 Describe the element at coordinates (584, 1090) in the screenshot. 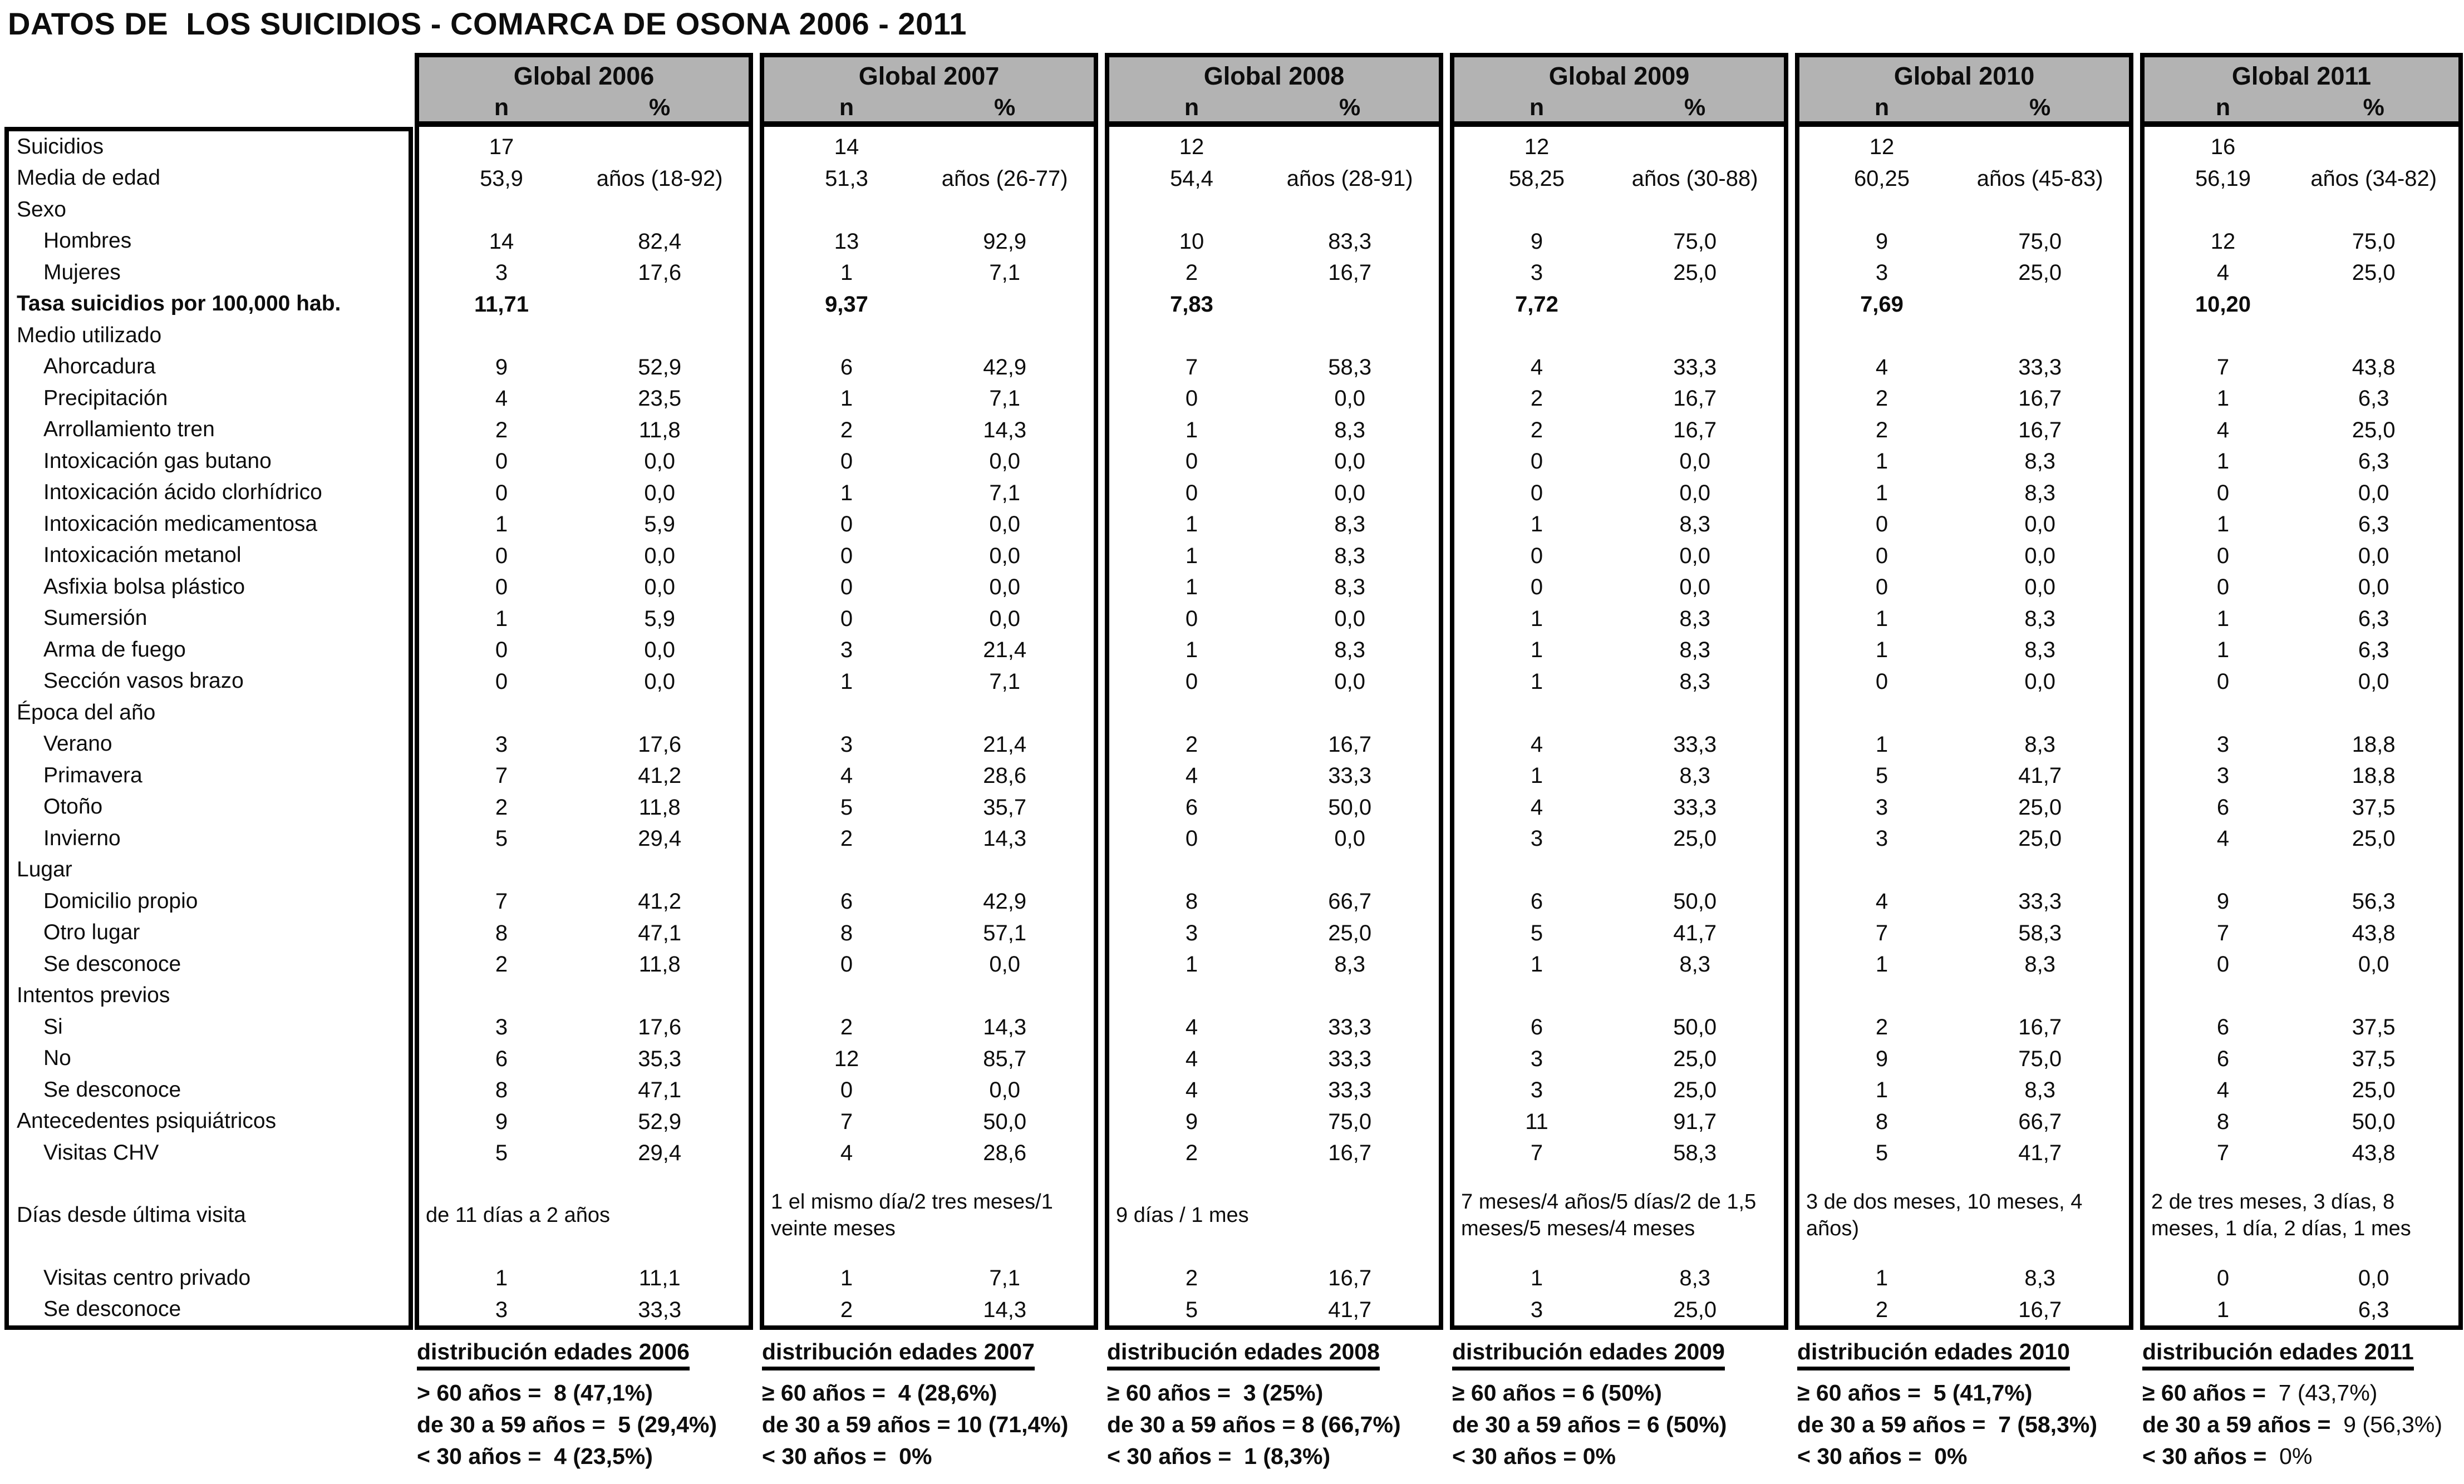

I see `data-row: 8 47,1` at that location.